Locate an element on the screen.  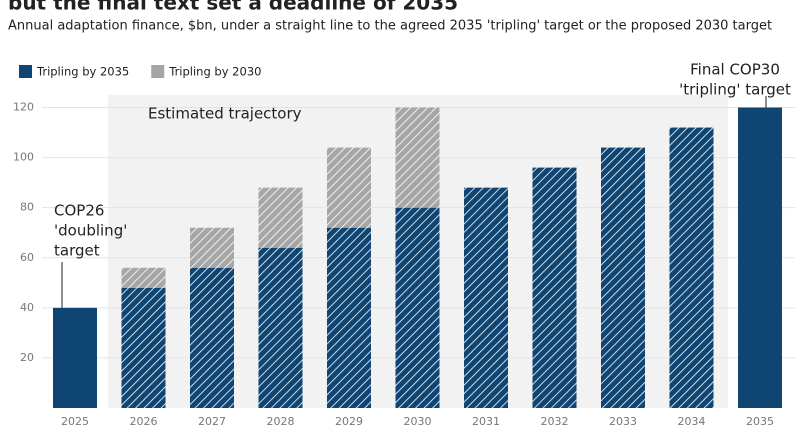
x-tick-label: 2032 is located at coordinates (555, 421).